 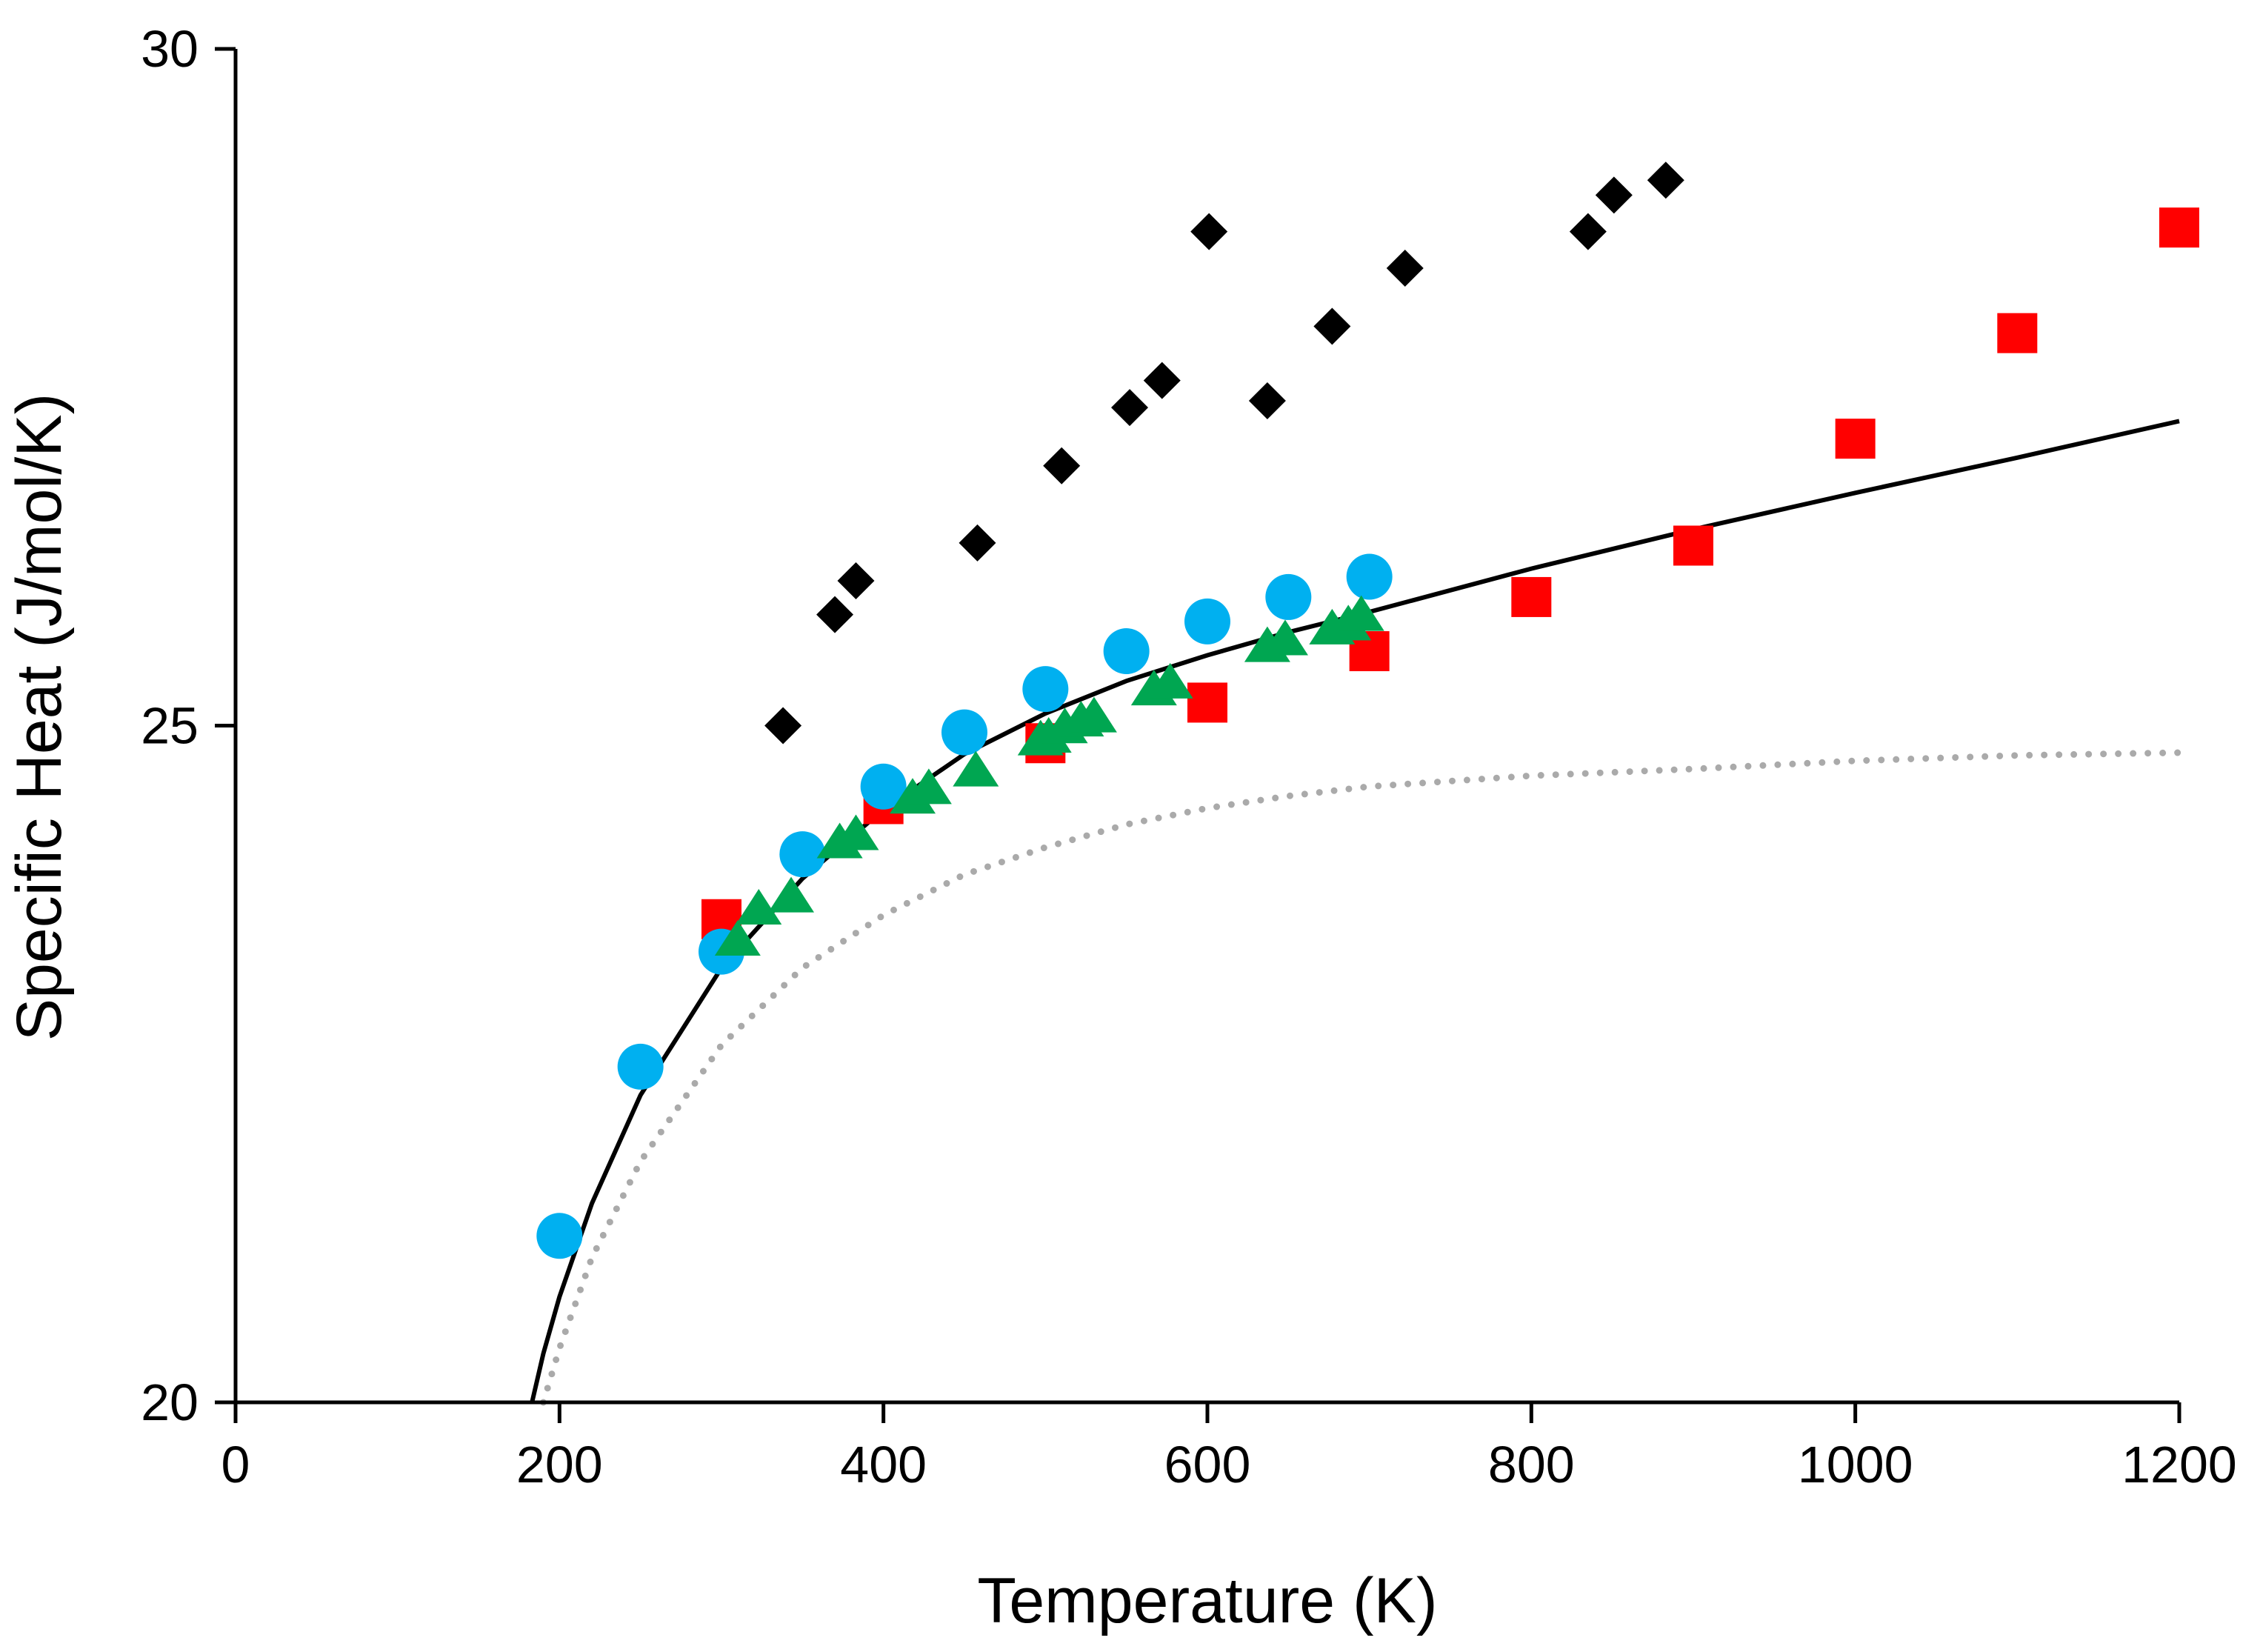 What do you see at coordinates (883, 1464) in the screenshot?
I see `x-tick-label: 400` at bounding box center [883, 1464].